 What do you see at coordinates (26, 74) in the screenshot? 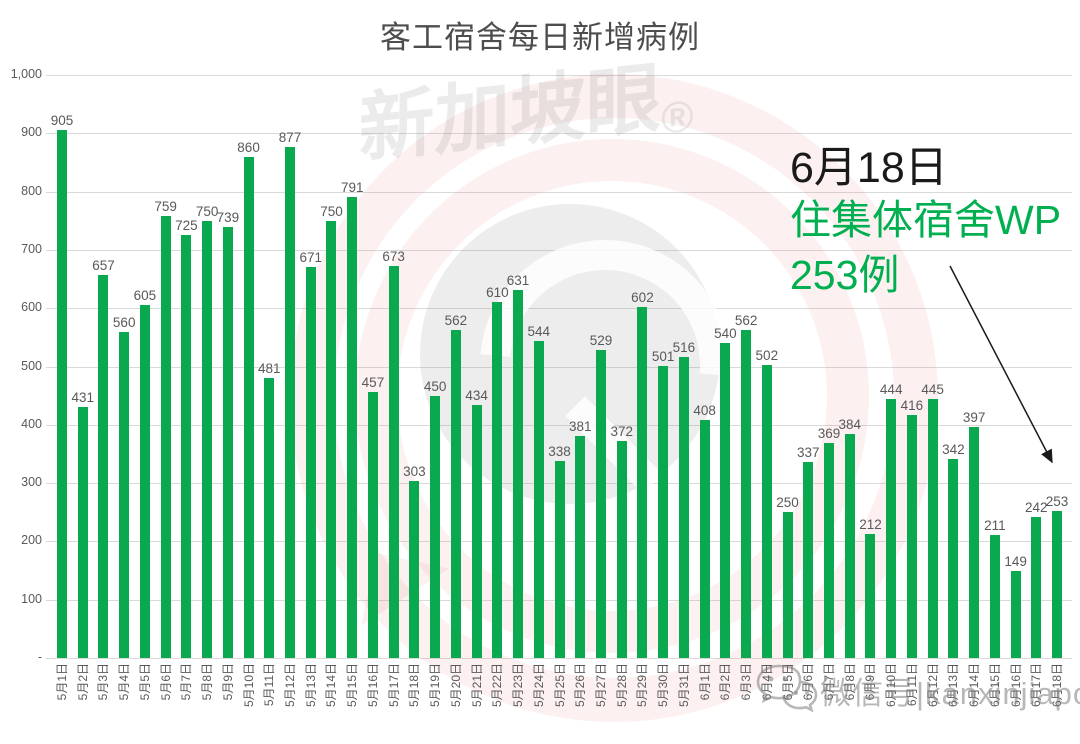
I see `y-tick-label: 1,000` at bounding box center [26, 74].